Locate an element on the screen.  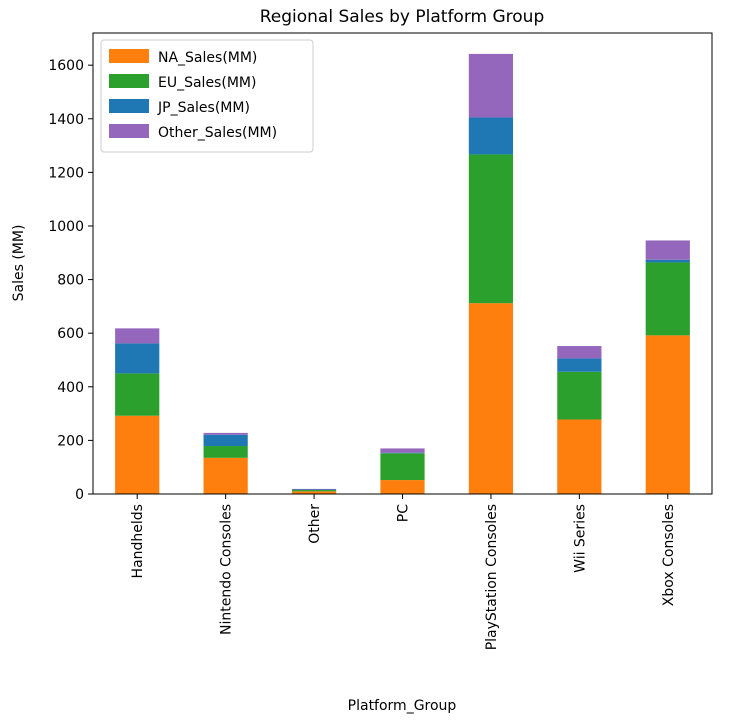
y-tick-label: 1200 is located at coordinates (66, 173).